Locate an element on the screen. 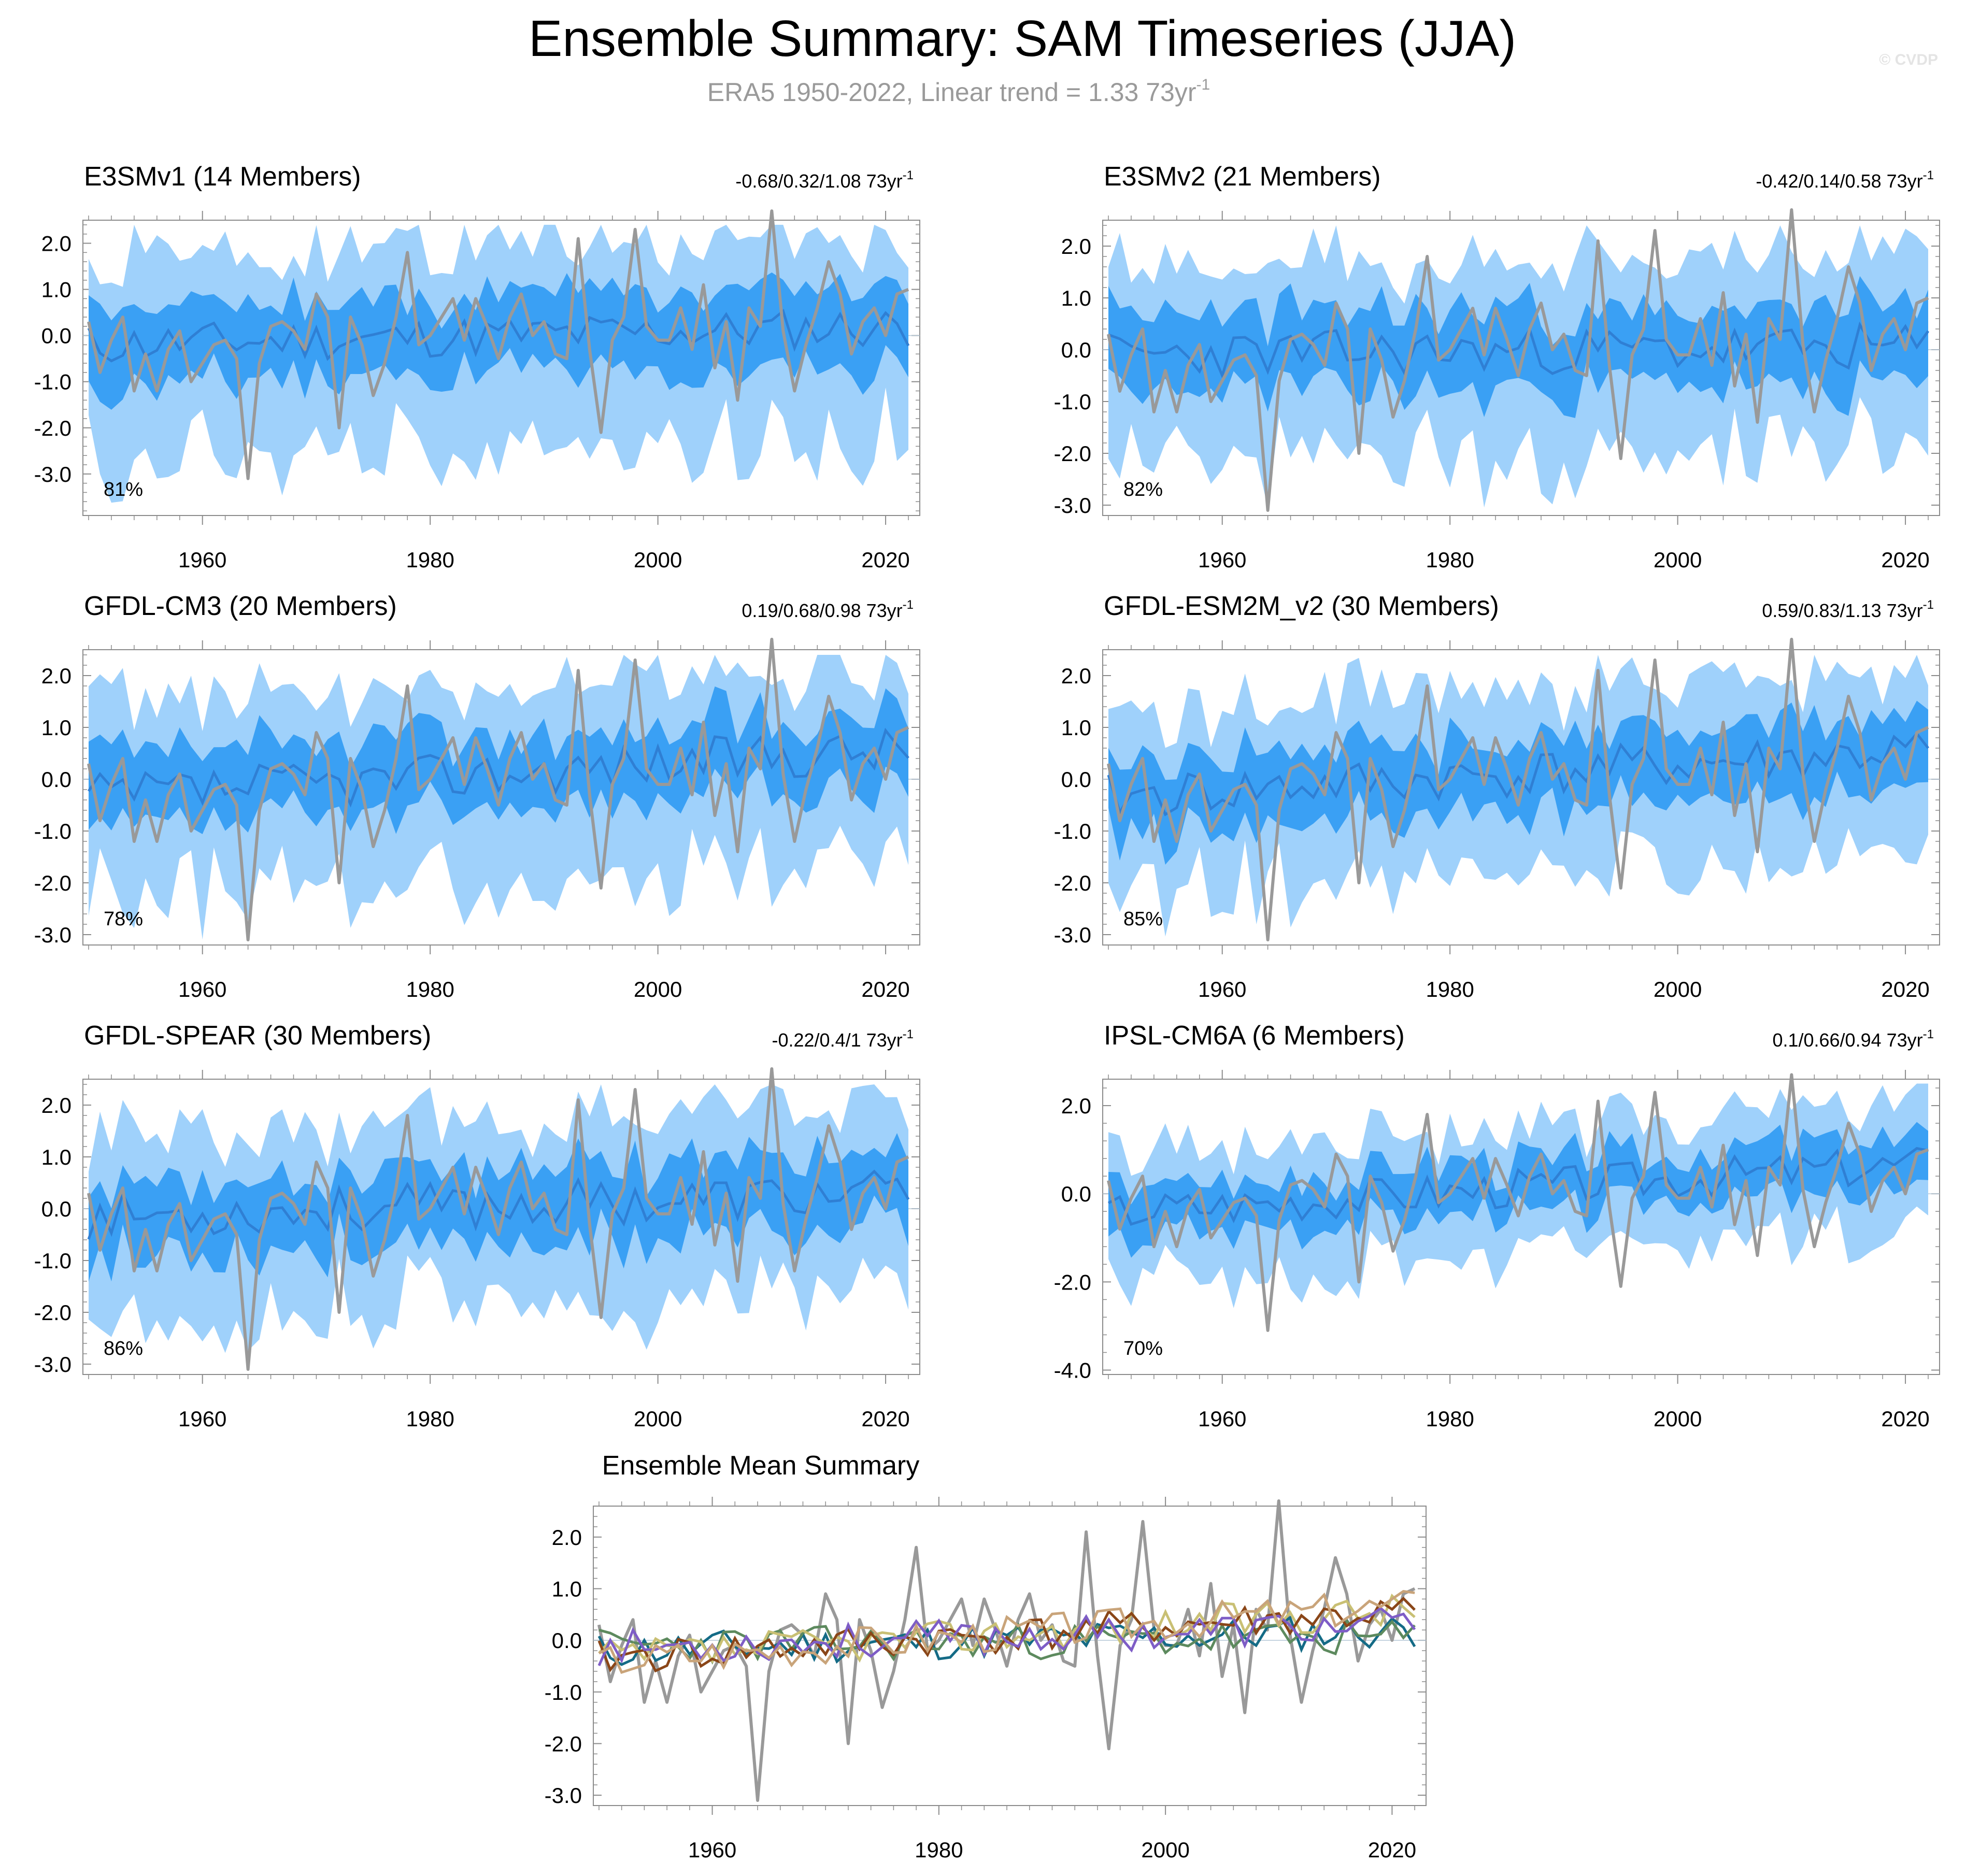  rank-percentage-label: 78% is located at coordinates (124, 919).